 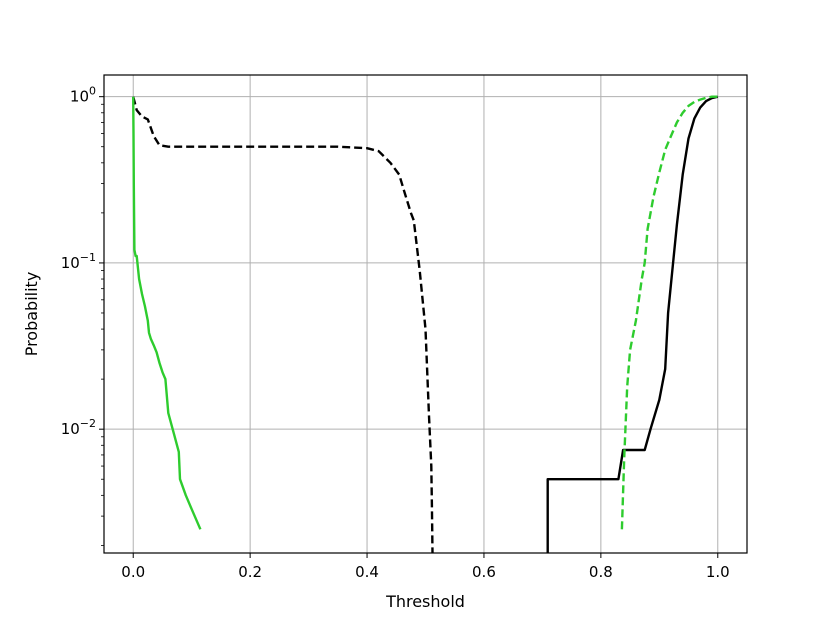 What do you see at coordinates (484, 572) in the screenshot?
I see `x-tick-label: 0.6` at bounding box center [484, 572].